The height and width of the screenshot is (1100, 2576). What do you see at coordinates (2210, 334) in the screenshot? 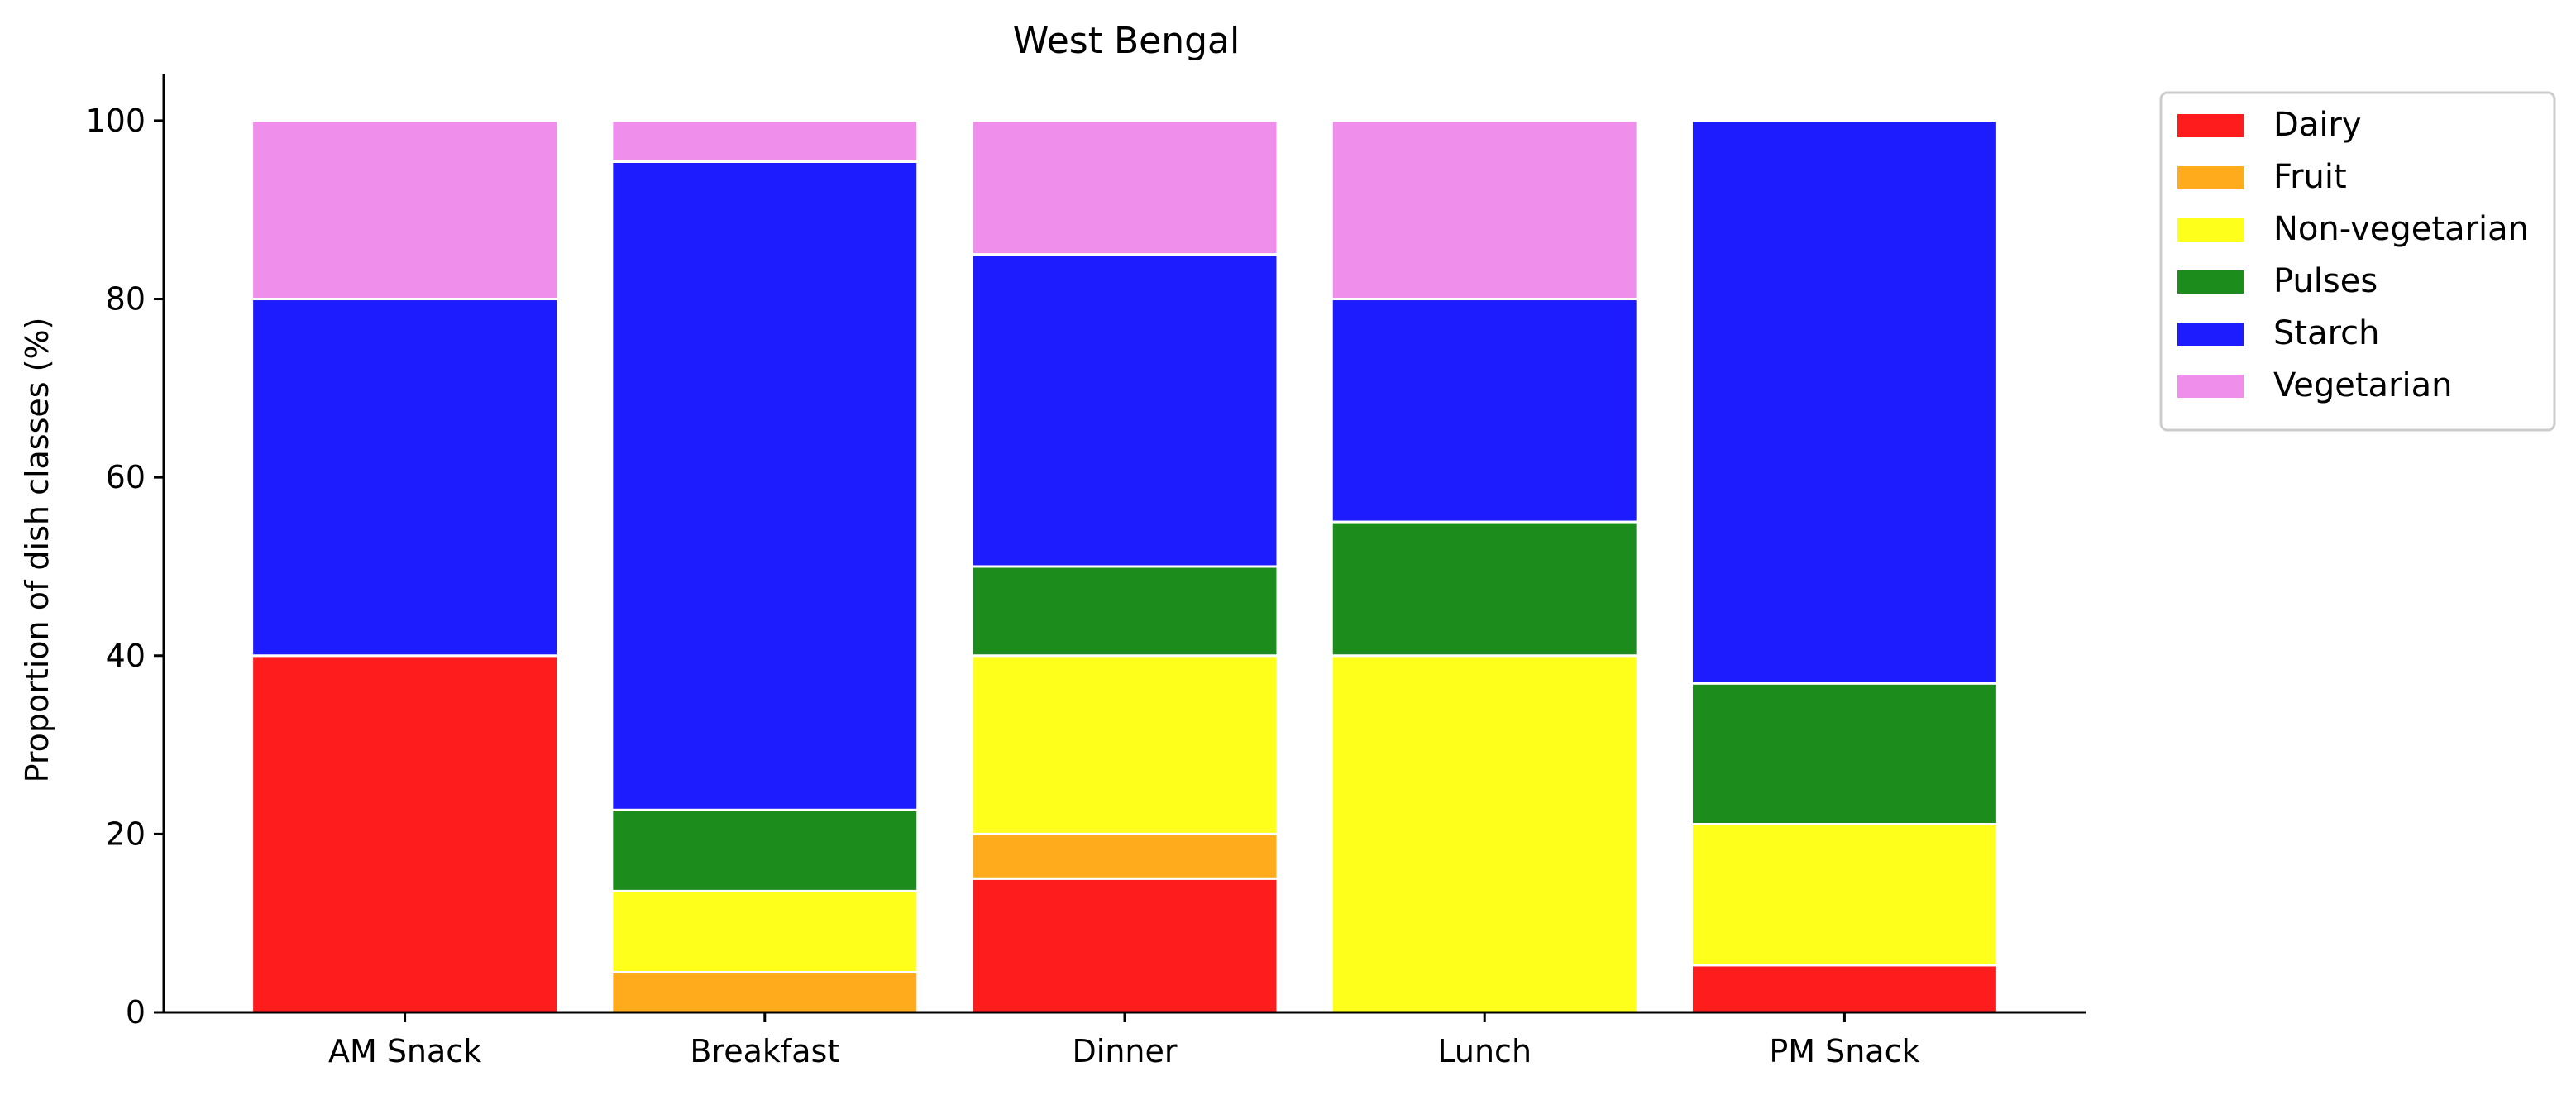
I see `legend-swatch-starch` at bounding box center [2210, 334].